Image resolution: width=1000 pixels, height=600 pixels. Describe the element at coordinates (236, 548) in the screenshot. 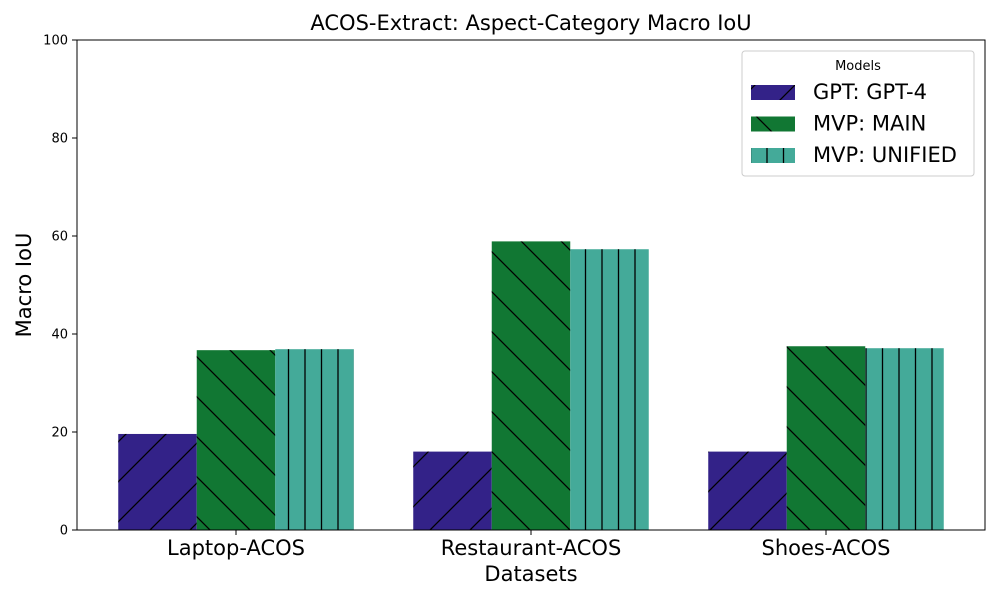

I see `x-tick-label: Laptop-ACOS` at that location.